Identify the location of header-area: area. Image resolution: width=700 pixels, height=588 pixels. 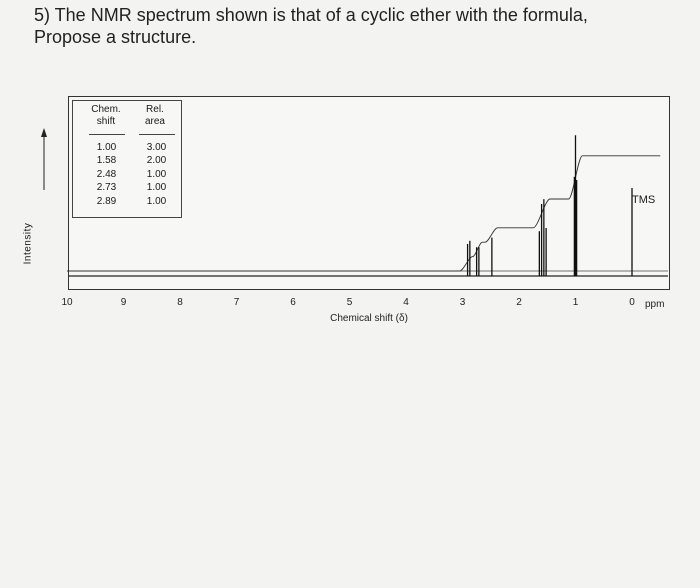
(154, 121).